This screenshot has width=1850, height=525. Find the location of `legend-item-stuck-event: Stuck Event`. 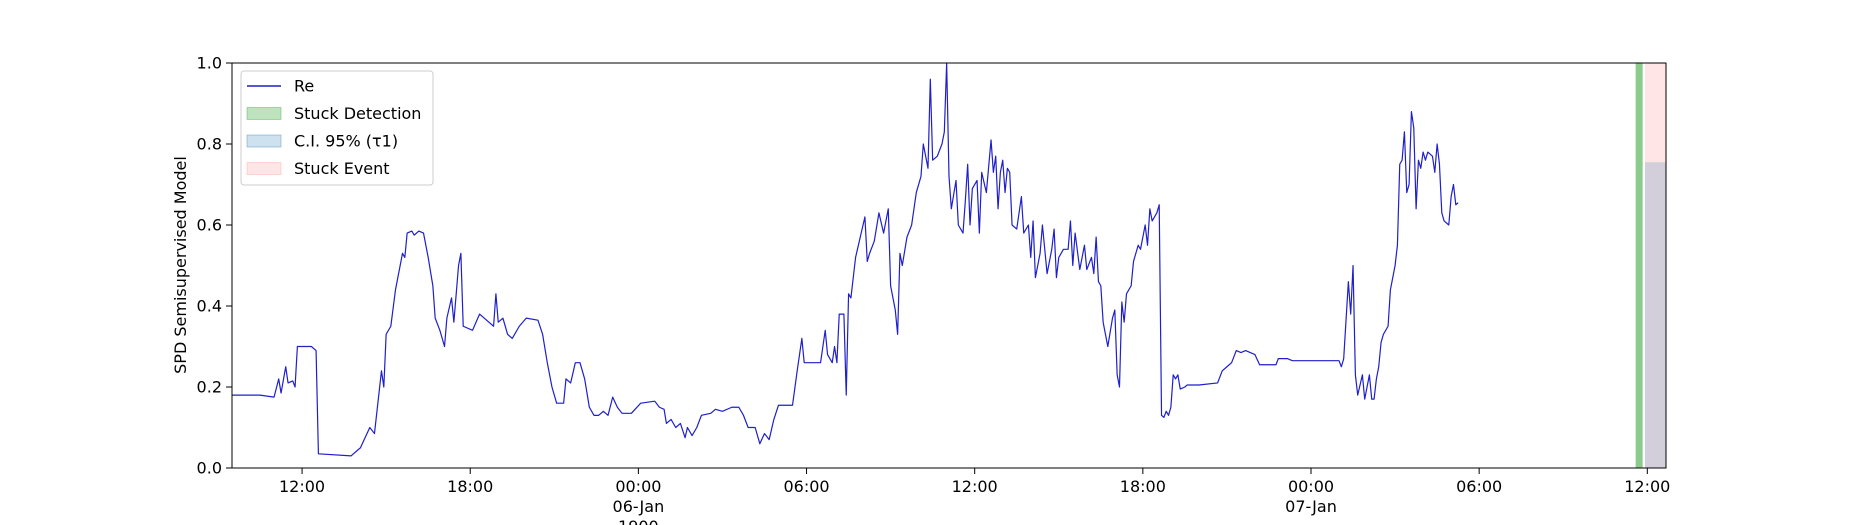

legend-item-stuck-event: Stuck Event is located at coordinates (318, 168).